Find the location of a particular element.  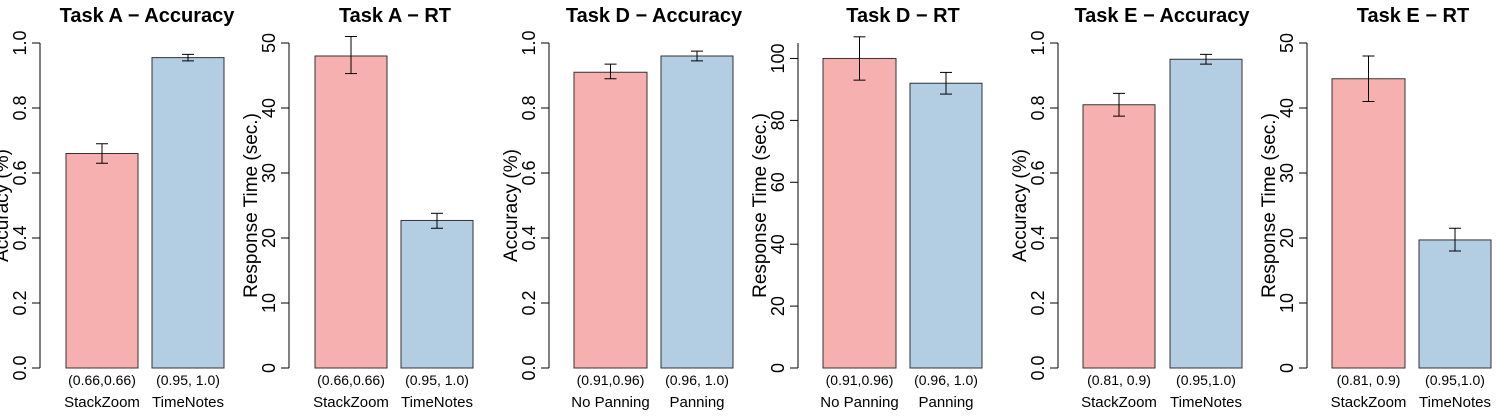

y-tick-label: 100 is located at coordinates (778, 58).